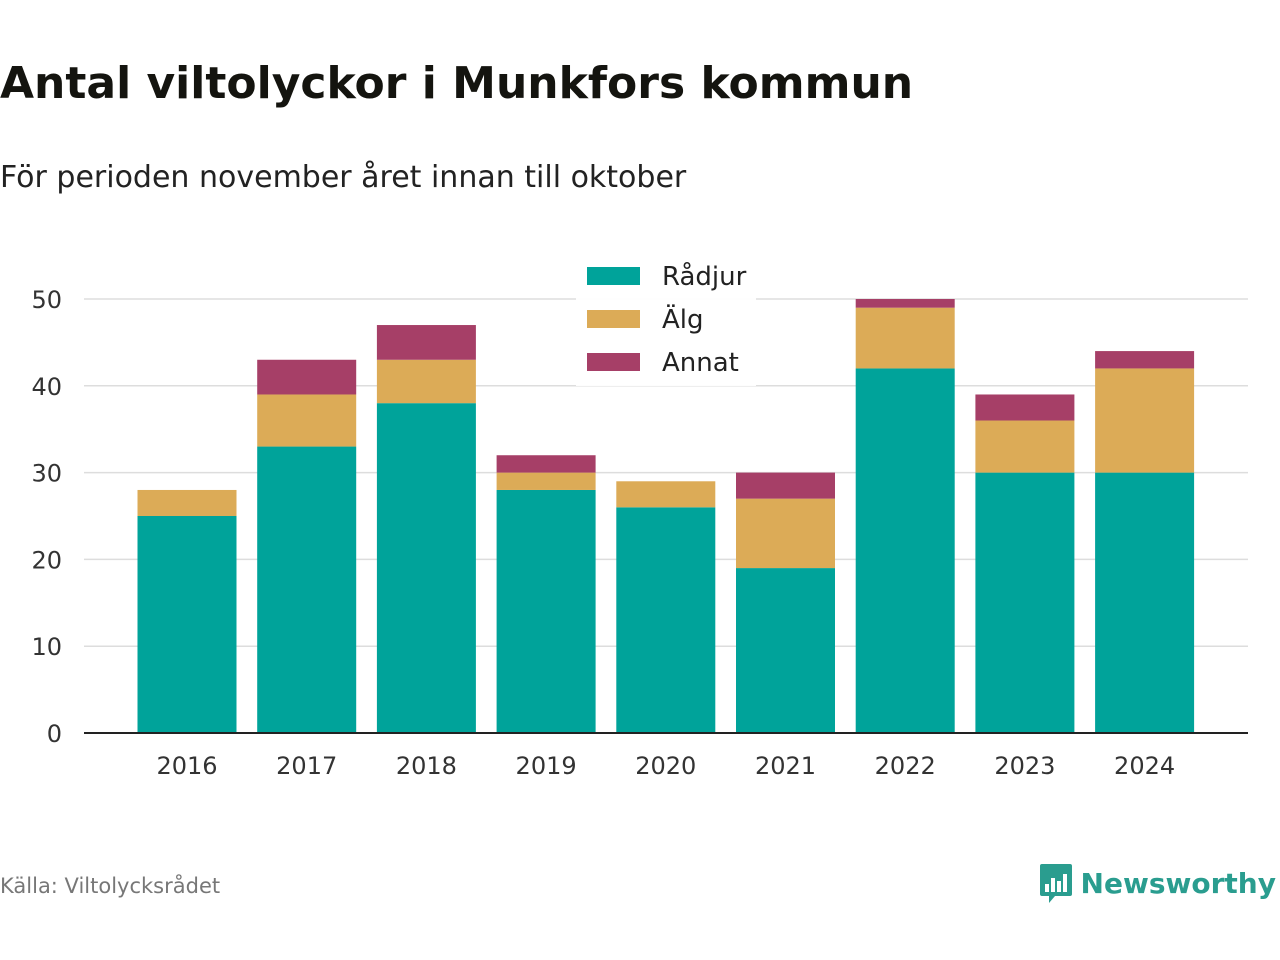  What do you see at coordinates (613, 319) in the screenshot?
I see `legend-swatch-älg` at bounding box center [613, 319].